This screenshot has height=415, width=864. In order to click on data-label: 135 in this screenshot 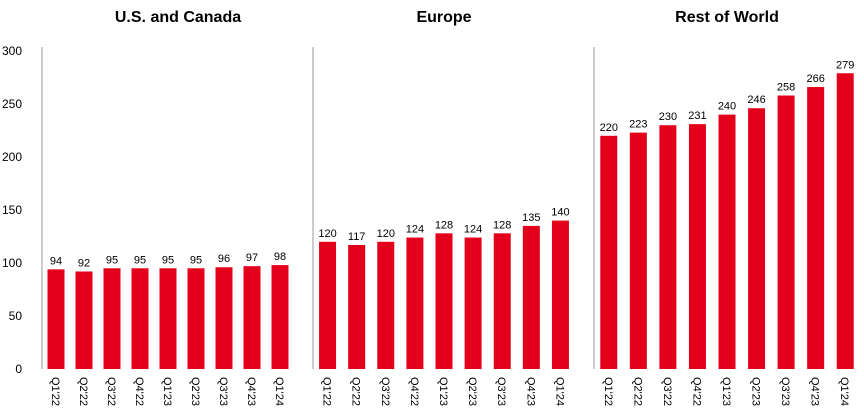, I will do `click(531, 218)`.